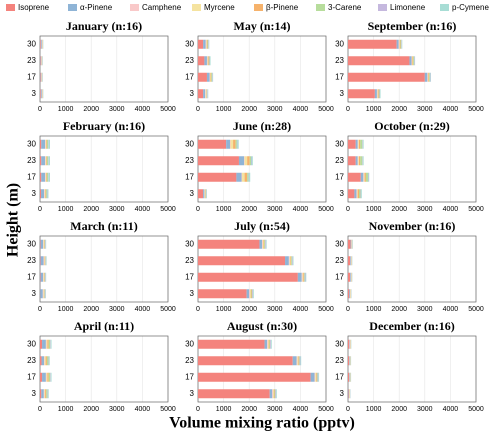 The width and height of the screenshot is (500, 438). I want to click on legend-label: Camphene, so click(162, 7).